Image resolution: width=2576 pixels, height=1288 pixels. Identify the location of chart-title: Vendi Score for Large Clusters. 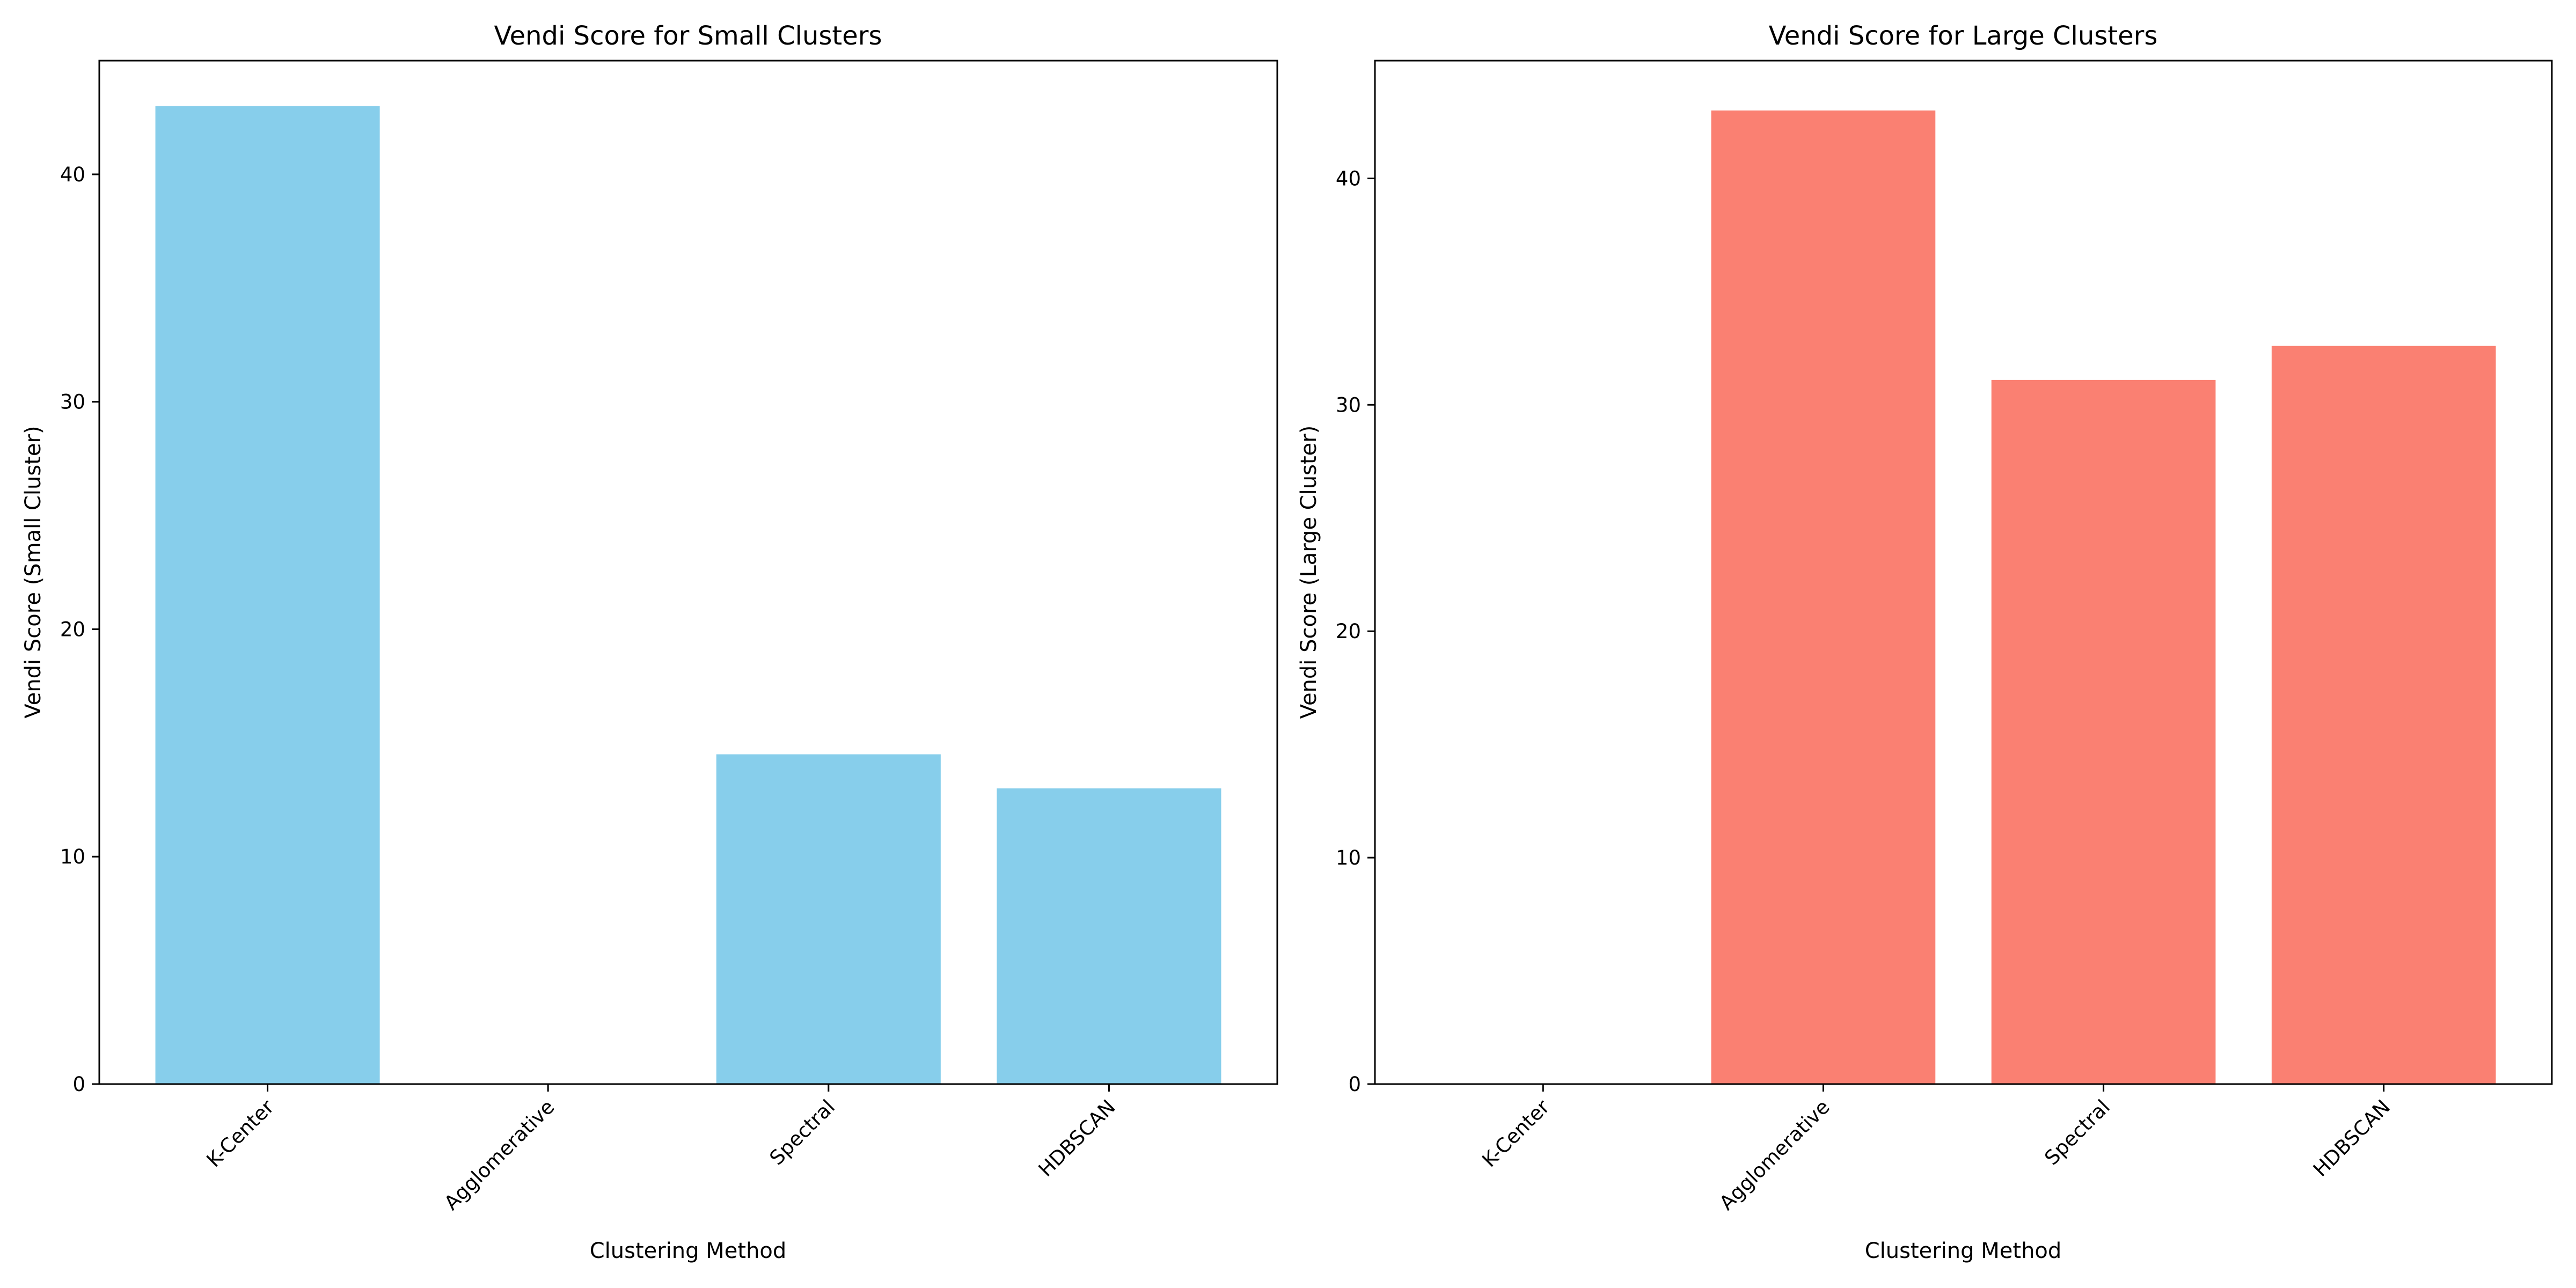
(1963, 36).